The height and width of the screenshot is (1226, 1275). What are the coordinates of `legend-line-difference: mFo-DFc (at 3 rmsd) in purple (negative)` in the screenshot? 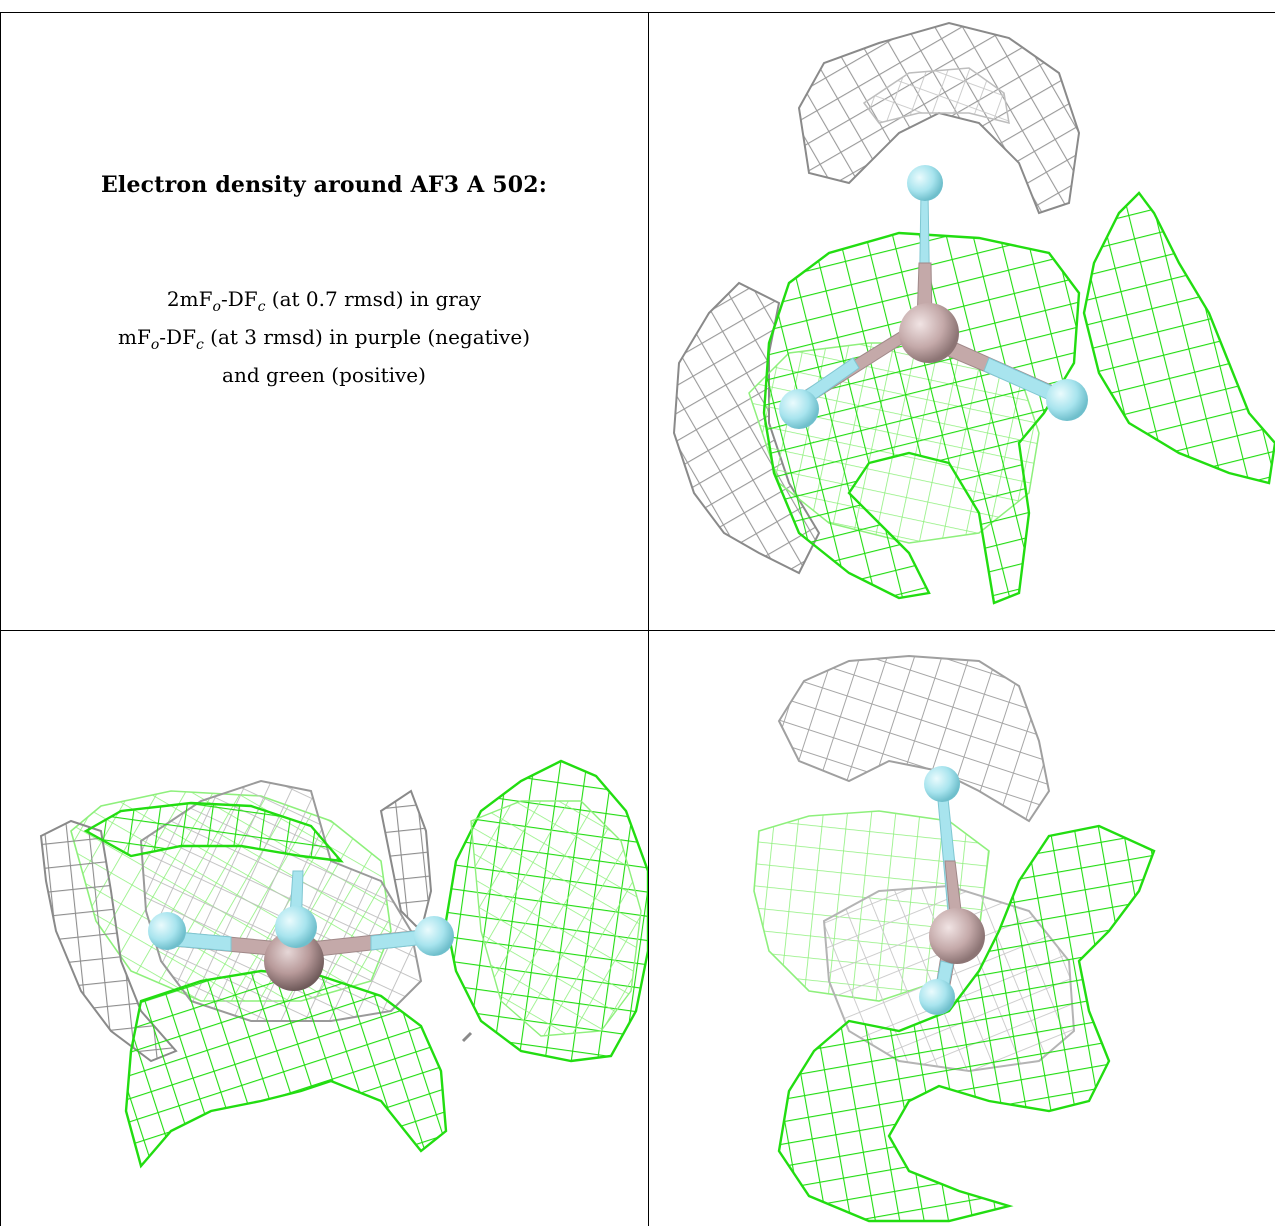 It's located at (324, 339).